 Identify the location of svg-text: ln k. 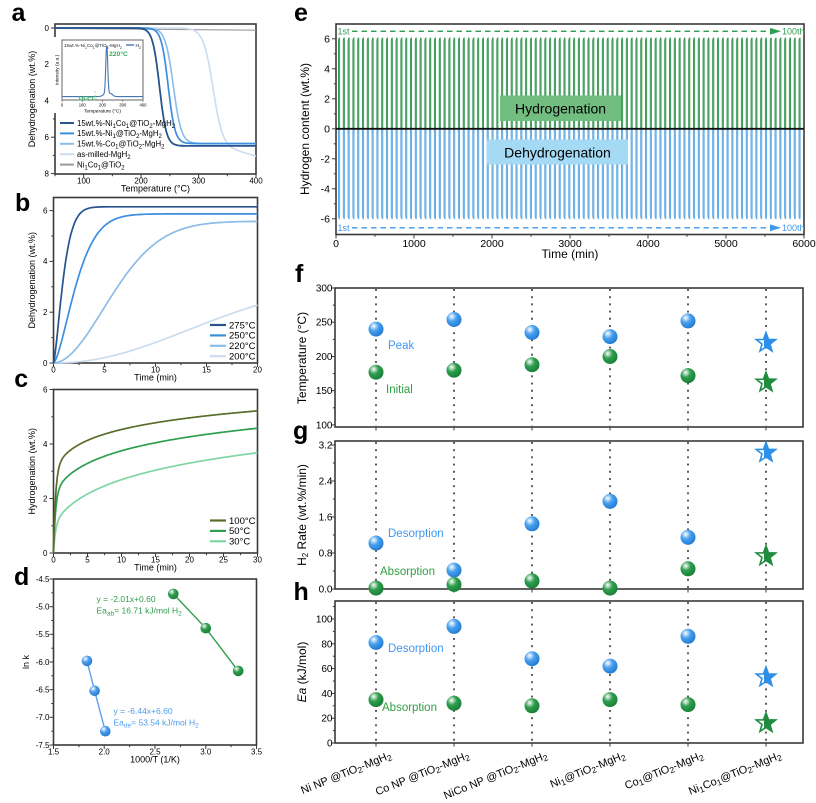
(26, 662).